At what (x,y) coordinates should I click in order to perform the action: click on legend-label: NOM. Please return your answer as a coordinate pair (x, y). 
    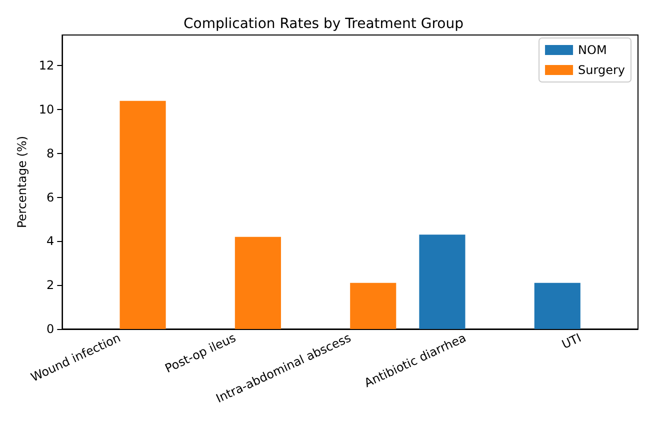
    Looking at the image, I should click on (592, 50).